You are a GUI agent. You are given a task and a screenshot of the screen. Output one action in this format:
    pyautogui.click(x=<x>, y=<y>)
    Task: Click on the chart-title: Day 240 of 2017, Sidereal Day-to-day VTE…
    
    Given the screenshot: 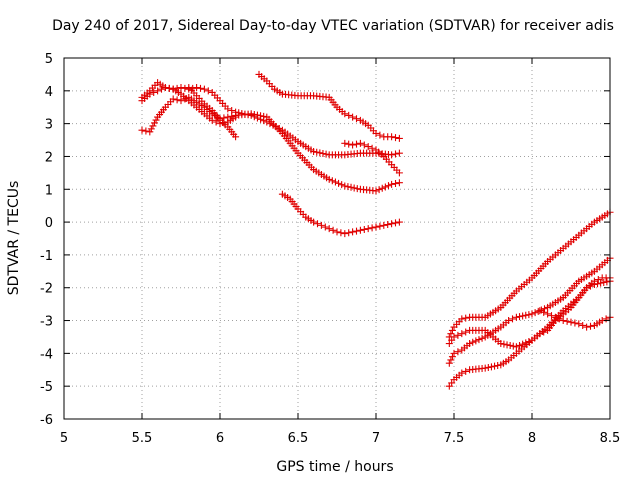 What is the action you would take?
    pyautogui.click(x=333, y=26)
    